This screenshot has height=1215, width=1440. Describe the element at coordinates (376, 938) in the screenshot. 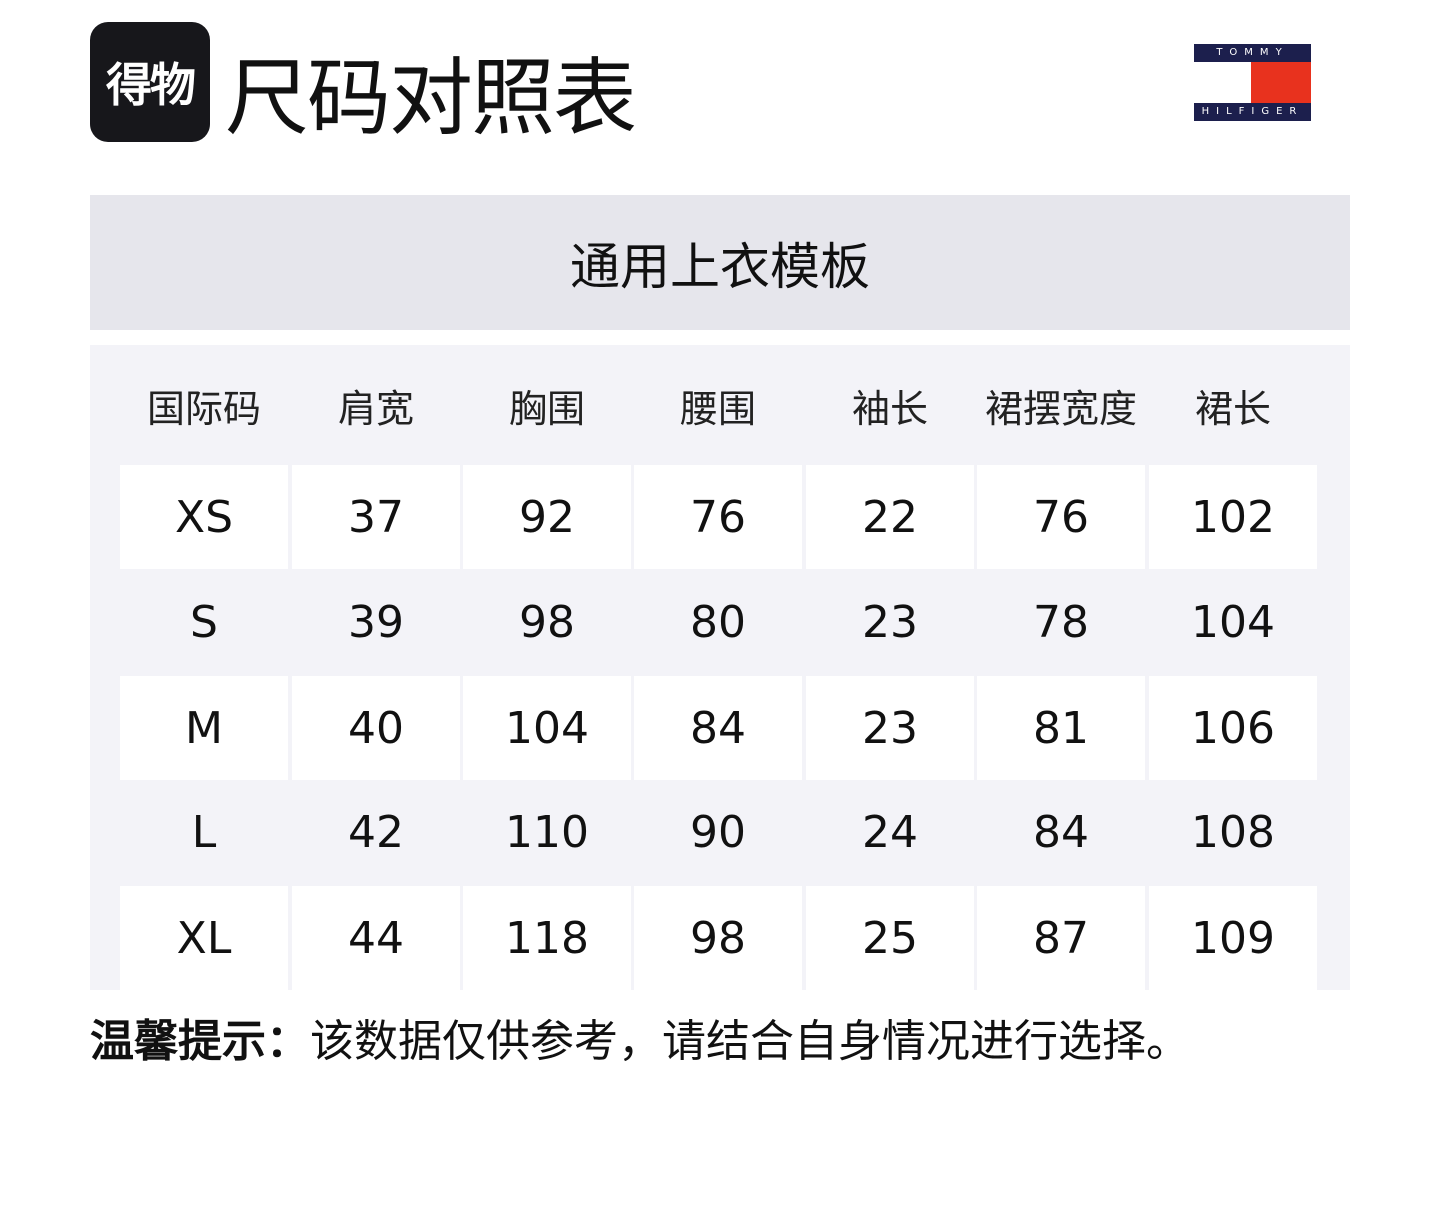

I see `table-cell: 44` at that location.